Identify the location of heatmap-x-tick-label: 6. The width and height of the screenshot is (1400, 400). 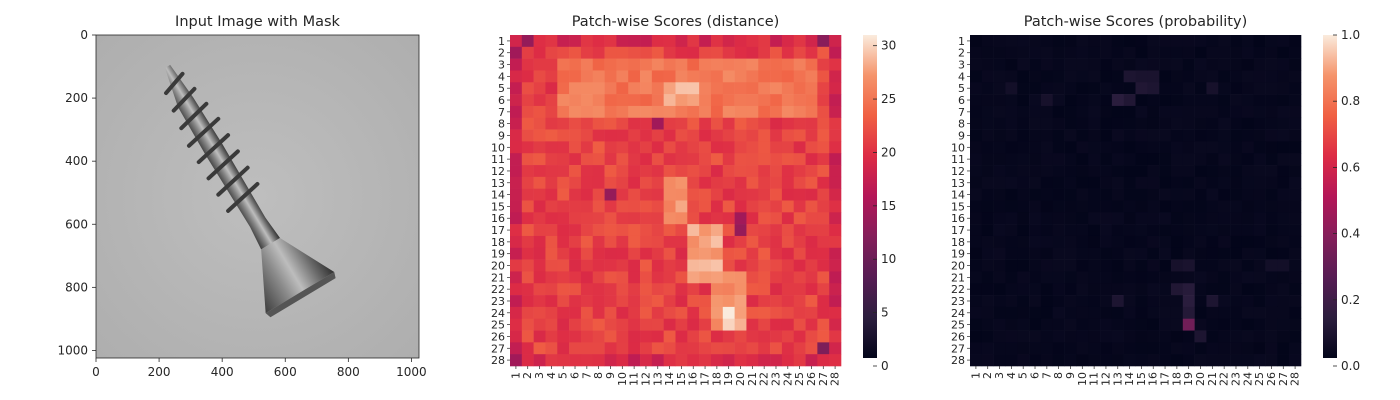
(575, 375).